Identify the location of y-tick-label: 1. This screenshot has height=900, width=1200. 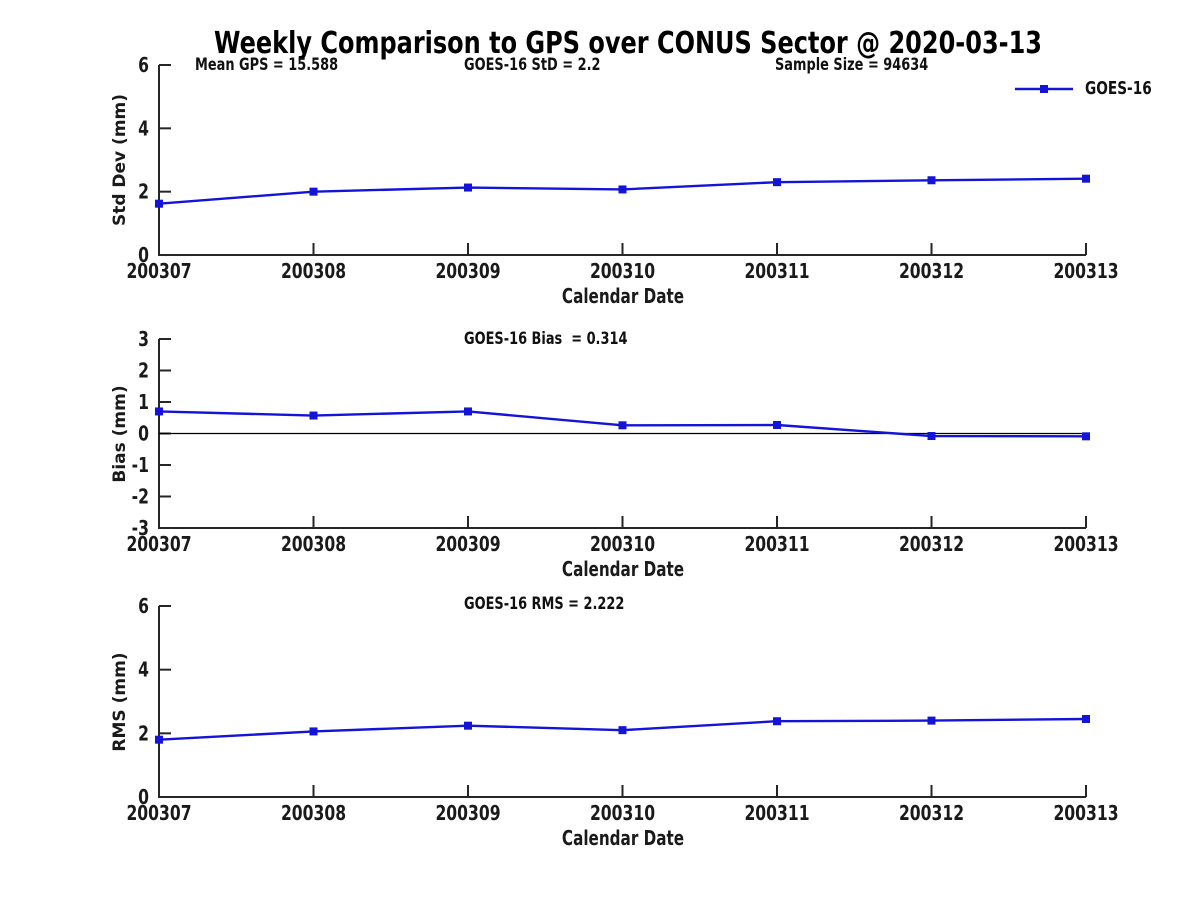
(143, 402).